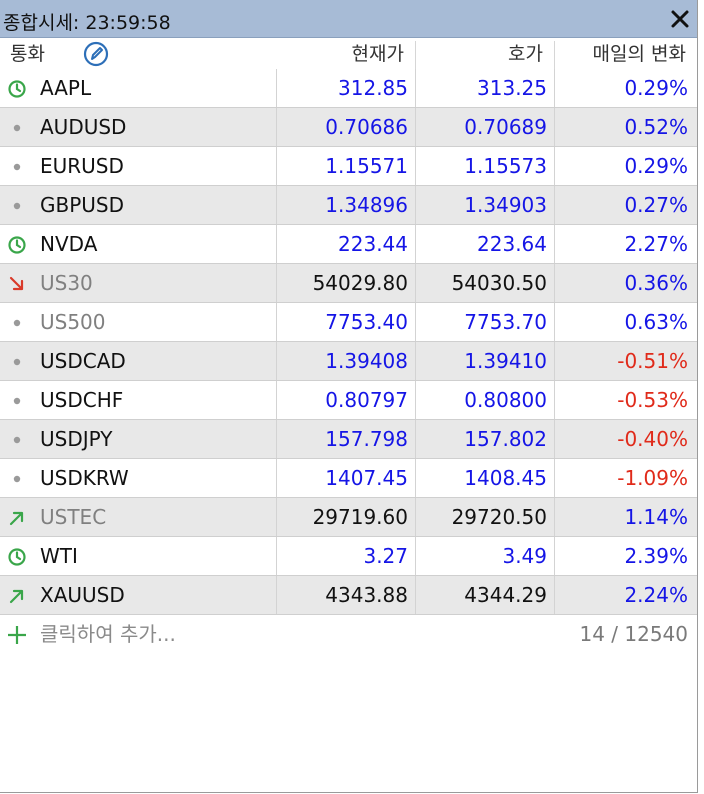  I want to click on ask-price: 1.39410, so click(505, 361).